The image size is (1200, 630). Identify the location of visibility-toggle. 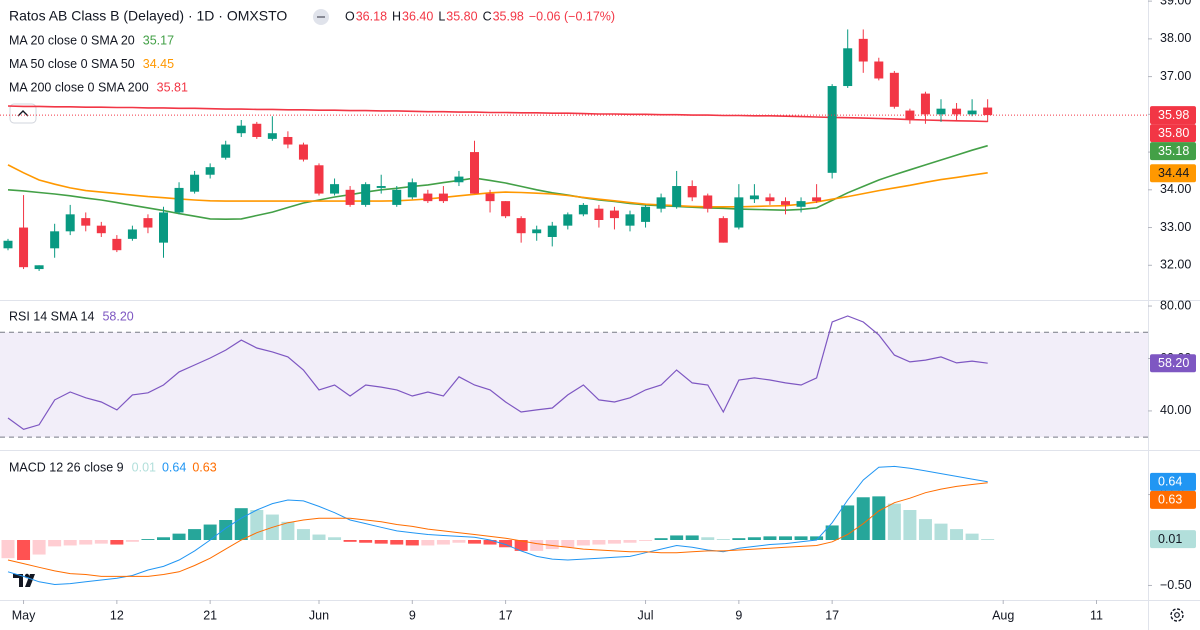
(321, 17).